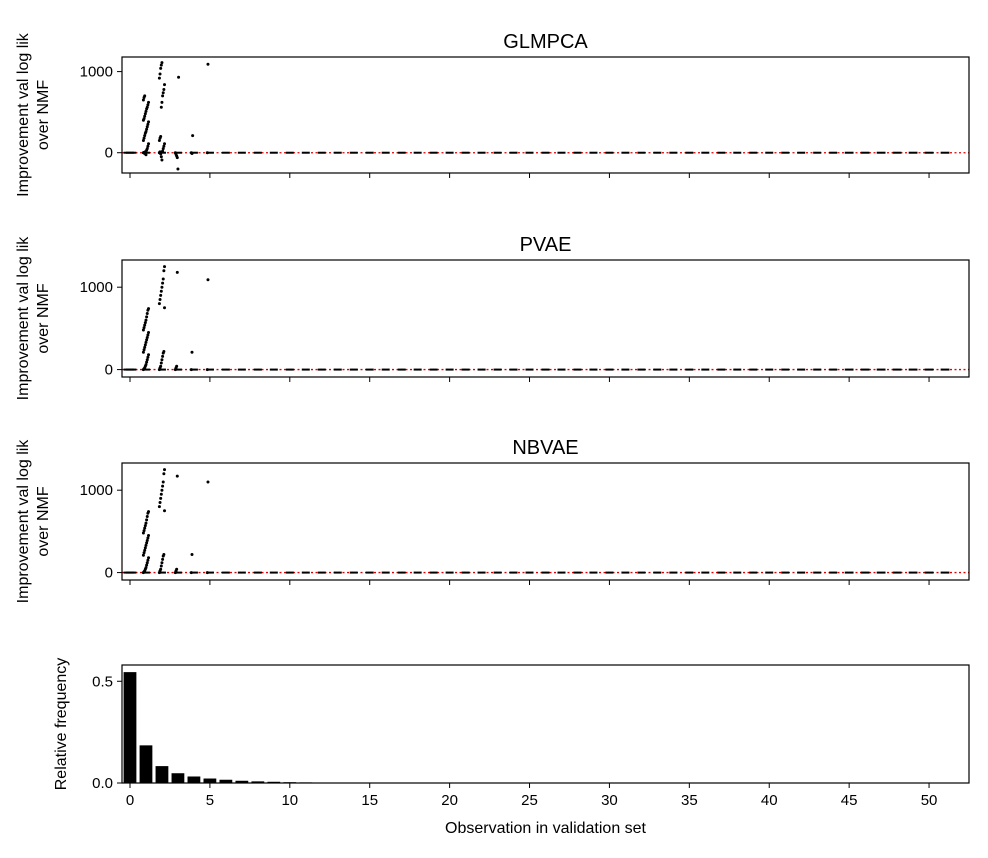 The image size is (988, 858). I want to click on panel-title: PVAE, so click(546, 245).